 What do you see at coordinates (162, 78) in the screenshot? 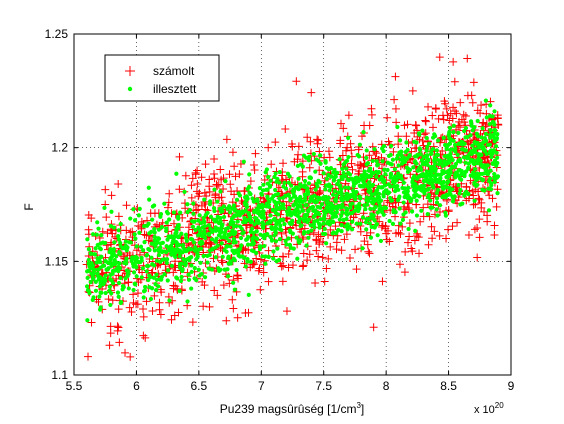
I see `legend: számolt illesztett` at bounding box center [162, 78].